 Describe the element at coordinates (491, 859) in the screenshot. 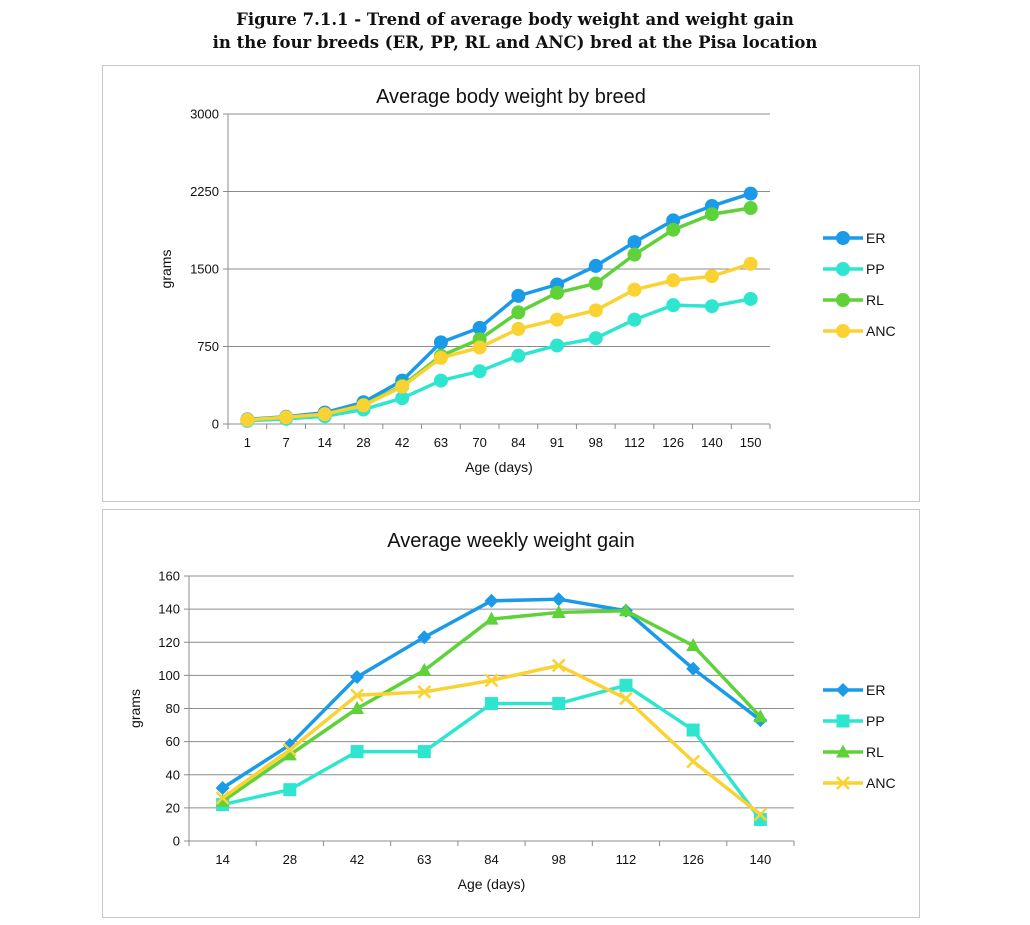

I see `chart2-x-tick-label: 84` at that location.